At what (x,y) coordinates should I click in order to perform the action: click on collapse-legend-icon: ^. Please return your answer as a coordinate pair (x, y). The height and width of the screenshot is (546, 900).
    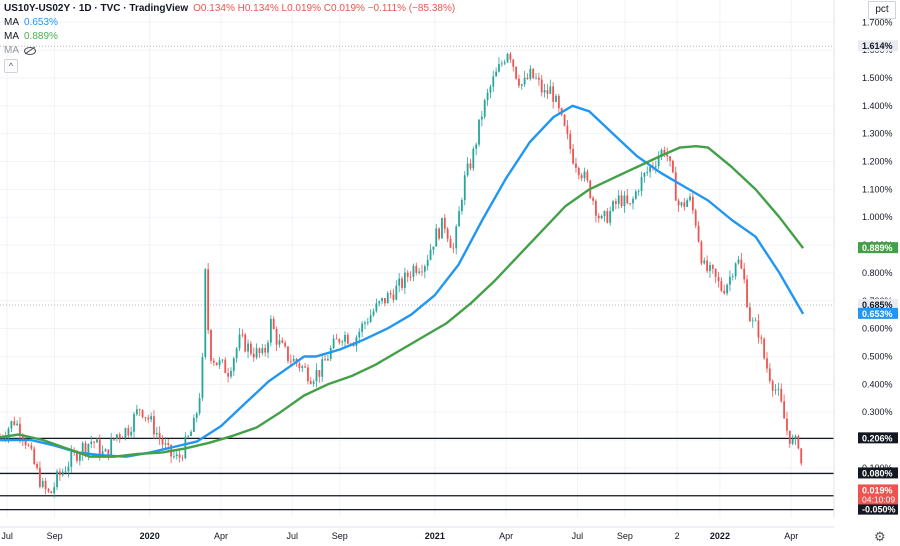
    Looking at the image, I should click on (11, 66).